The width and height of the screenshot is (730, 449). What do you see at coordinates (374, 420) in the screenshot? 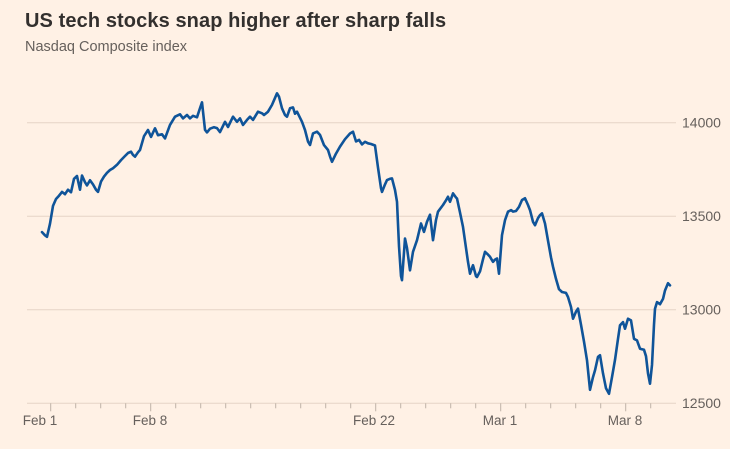
I see `x-axis-label: Feb 22` at bounding box center [374, 420].